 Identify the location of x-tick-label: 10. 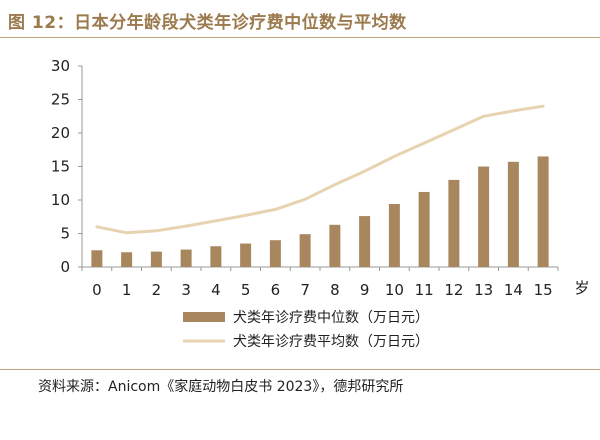
(394, 290).